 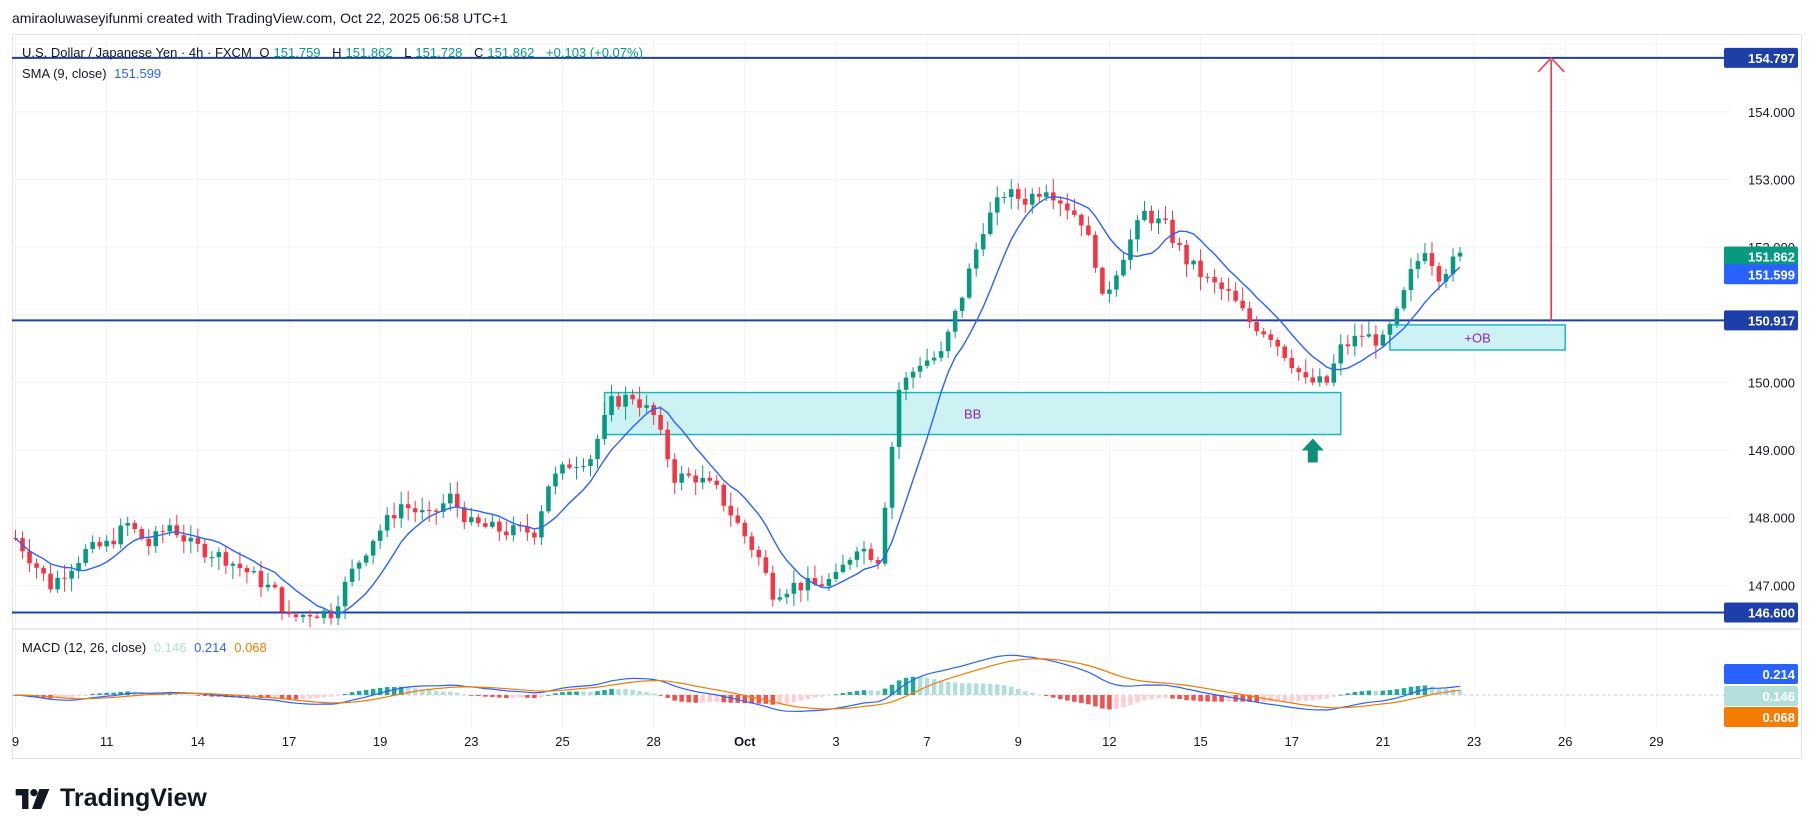 I want to click on time-tick-label: 3, so click(x=835, y=741).